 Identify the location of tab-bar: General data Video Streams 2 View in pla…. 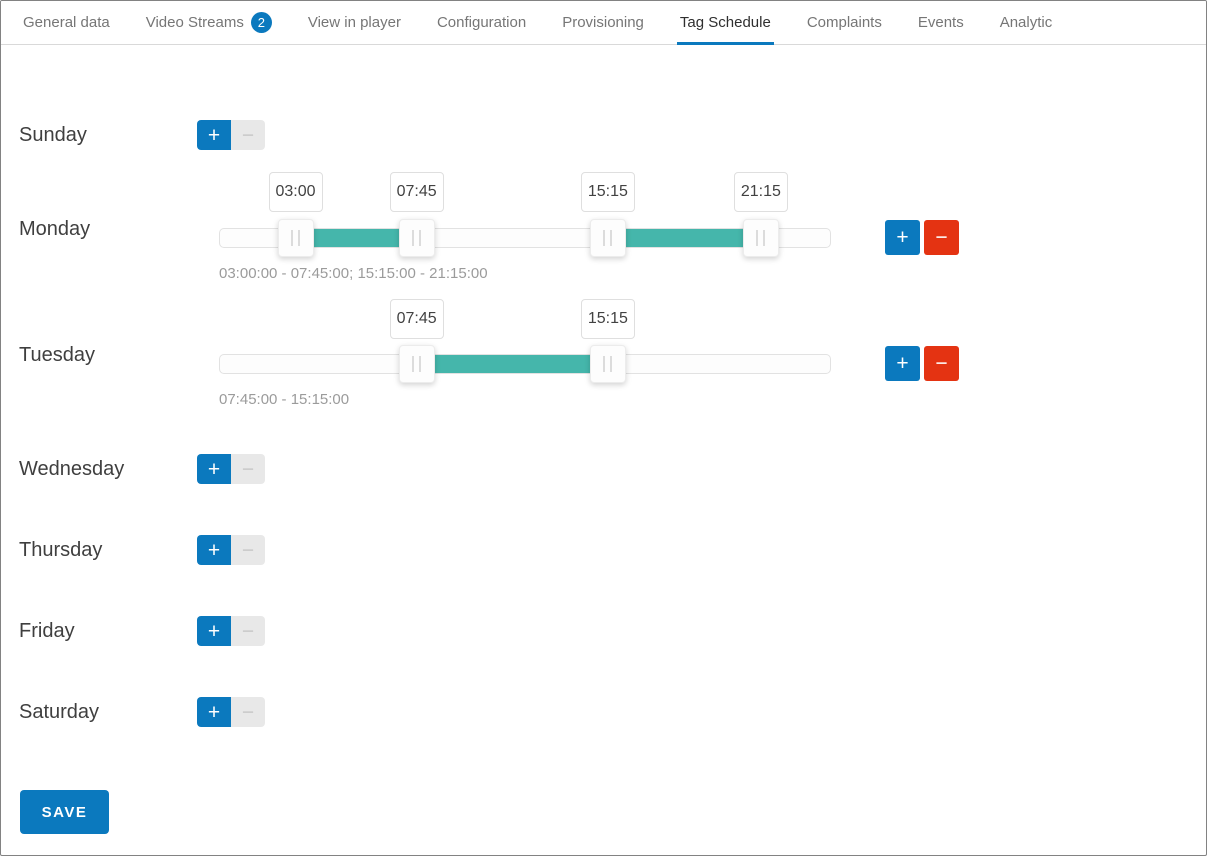
(603, 23).